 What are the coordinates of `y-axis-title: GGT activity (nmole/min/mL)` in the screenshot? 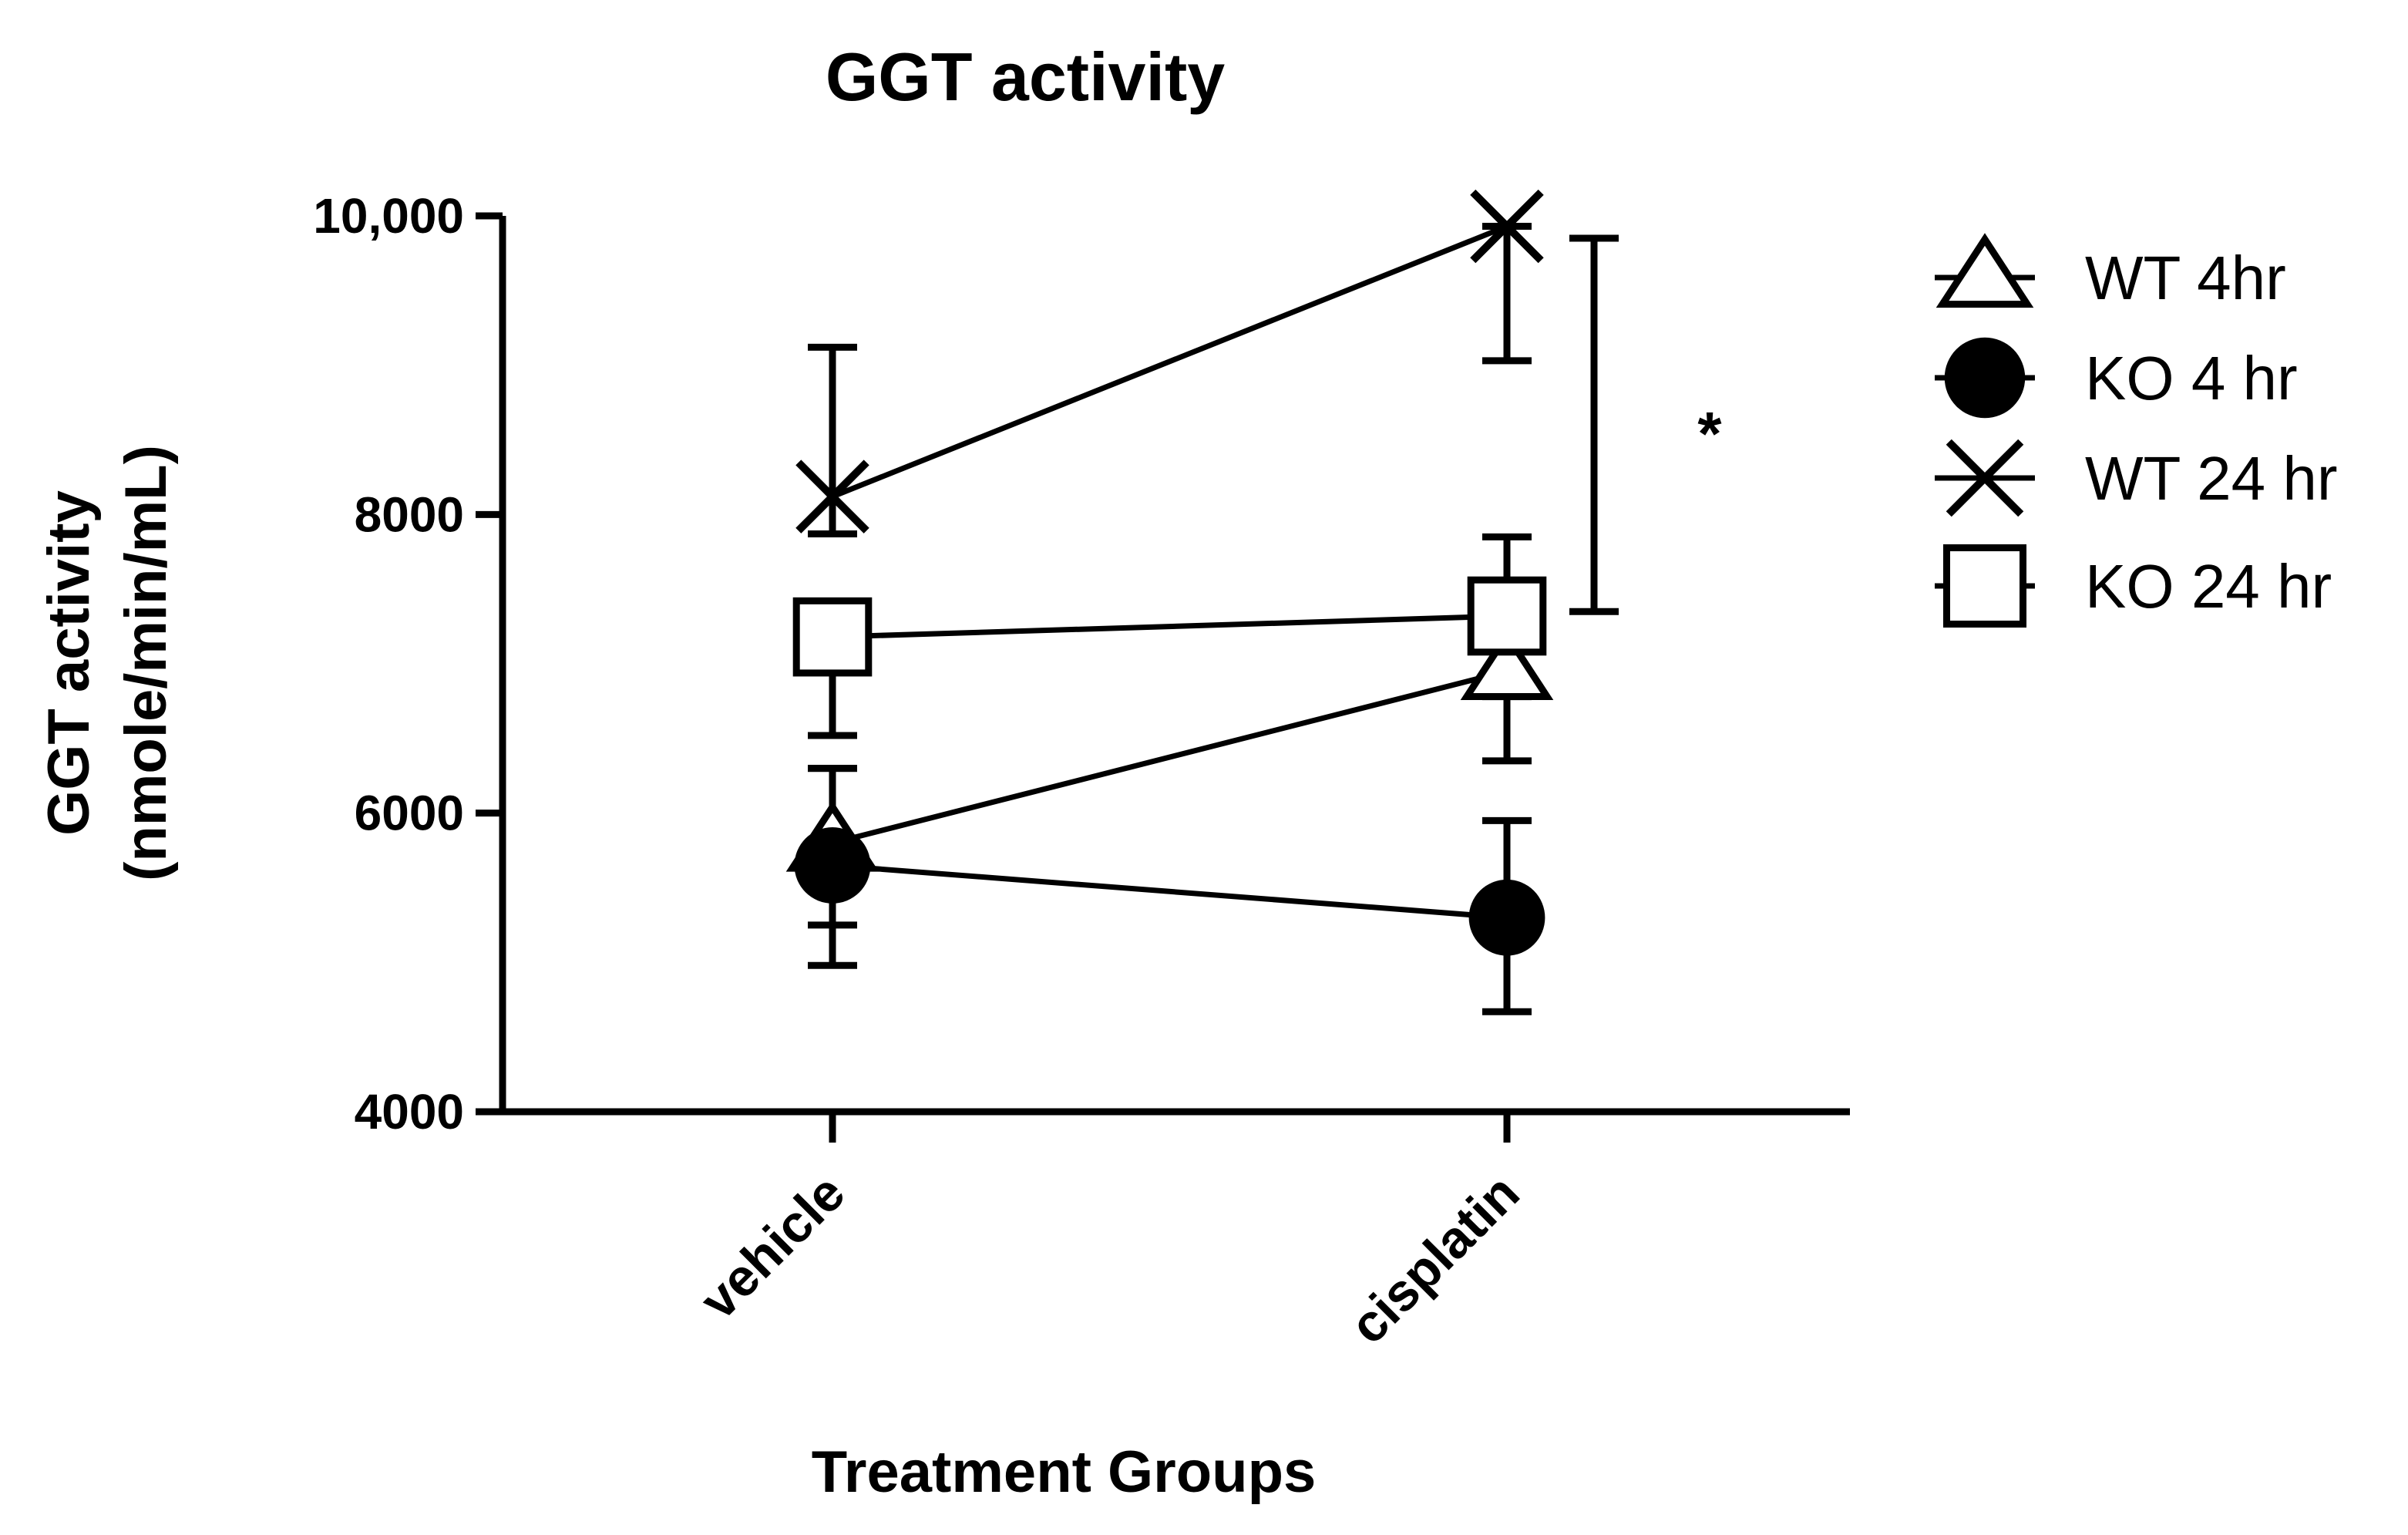 It's located at (107, 663).